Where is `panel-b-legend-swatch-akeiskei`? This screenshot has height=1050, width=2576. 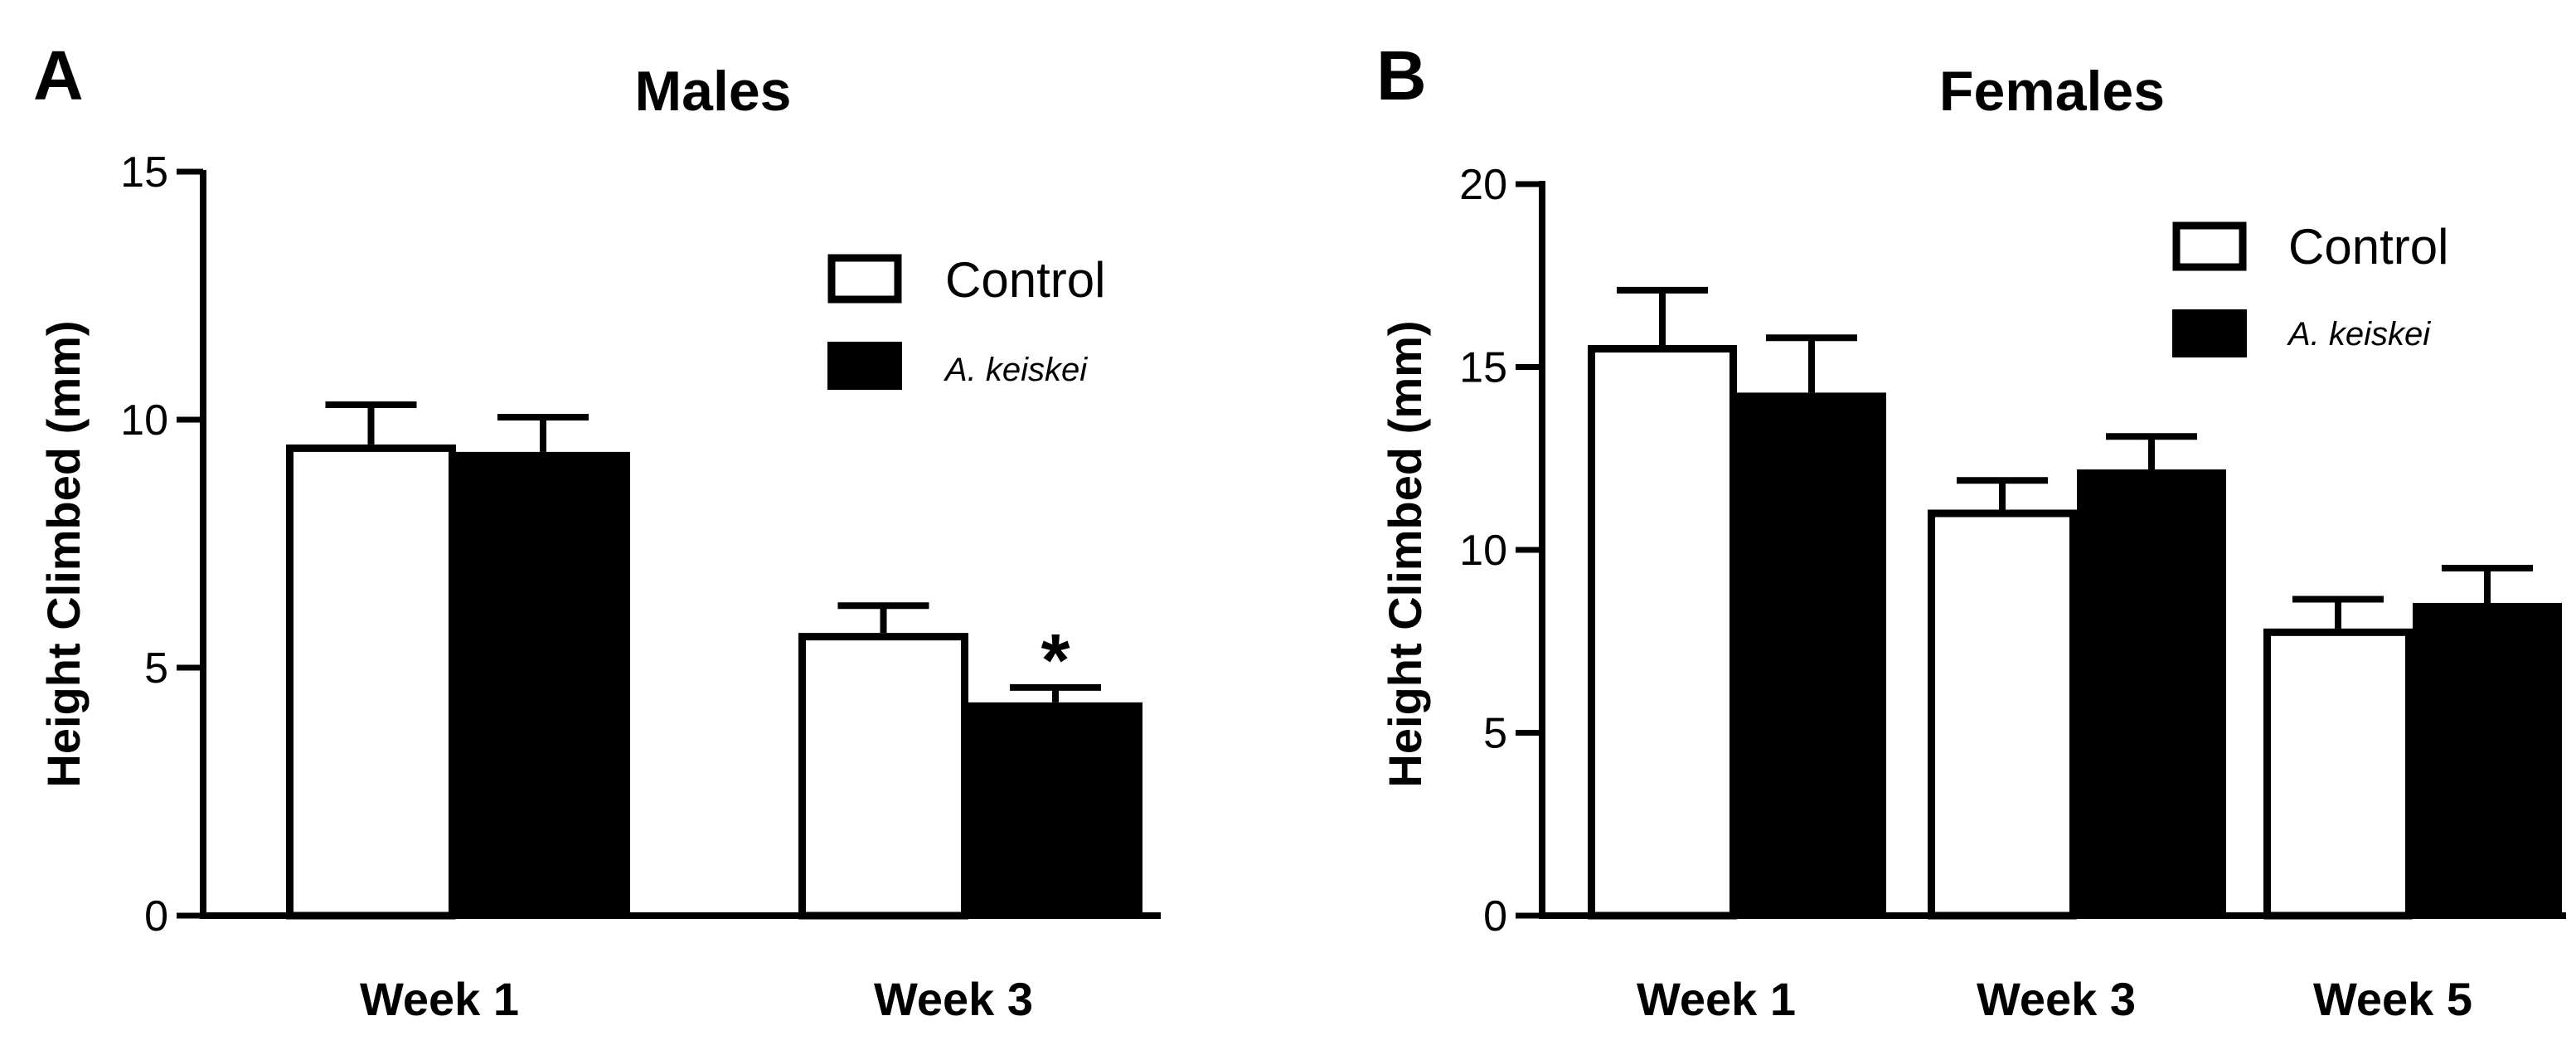 panel-b-legend-swatch-akeiskei is located at coordinates (2209, 333).